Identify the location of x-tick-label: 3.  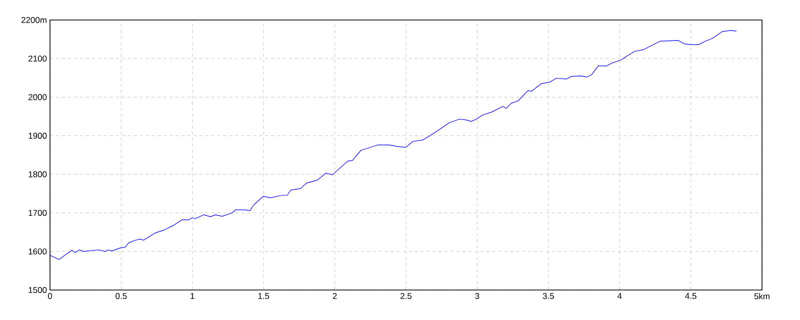
(477, 296).